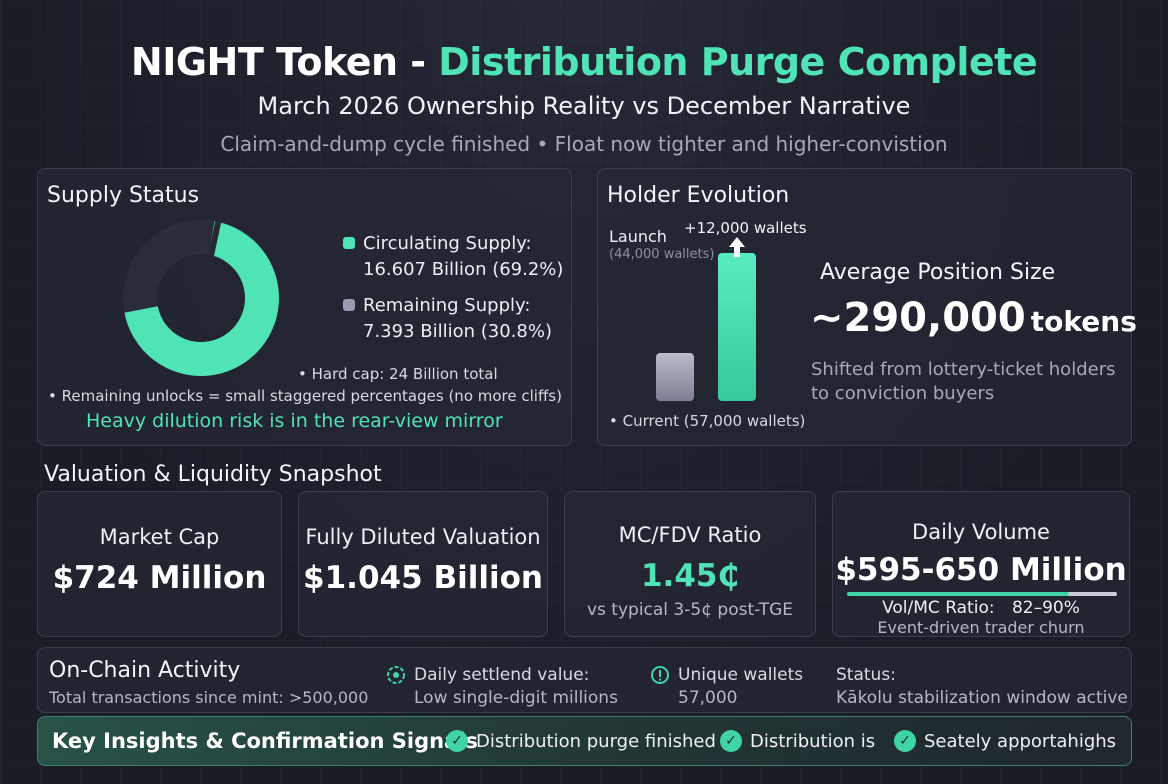 This screenshot has width=1168, height=784. I want to click on market-cap-value: $724 Million, so click(159, 578).